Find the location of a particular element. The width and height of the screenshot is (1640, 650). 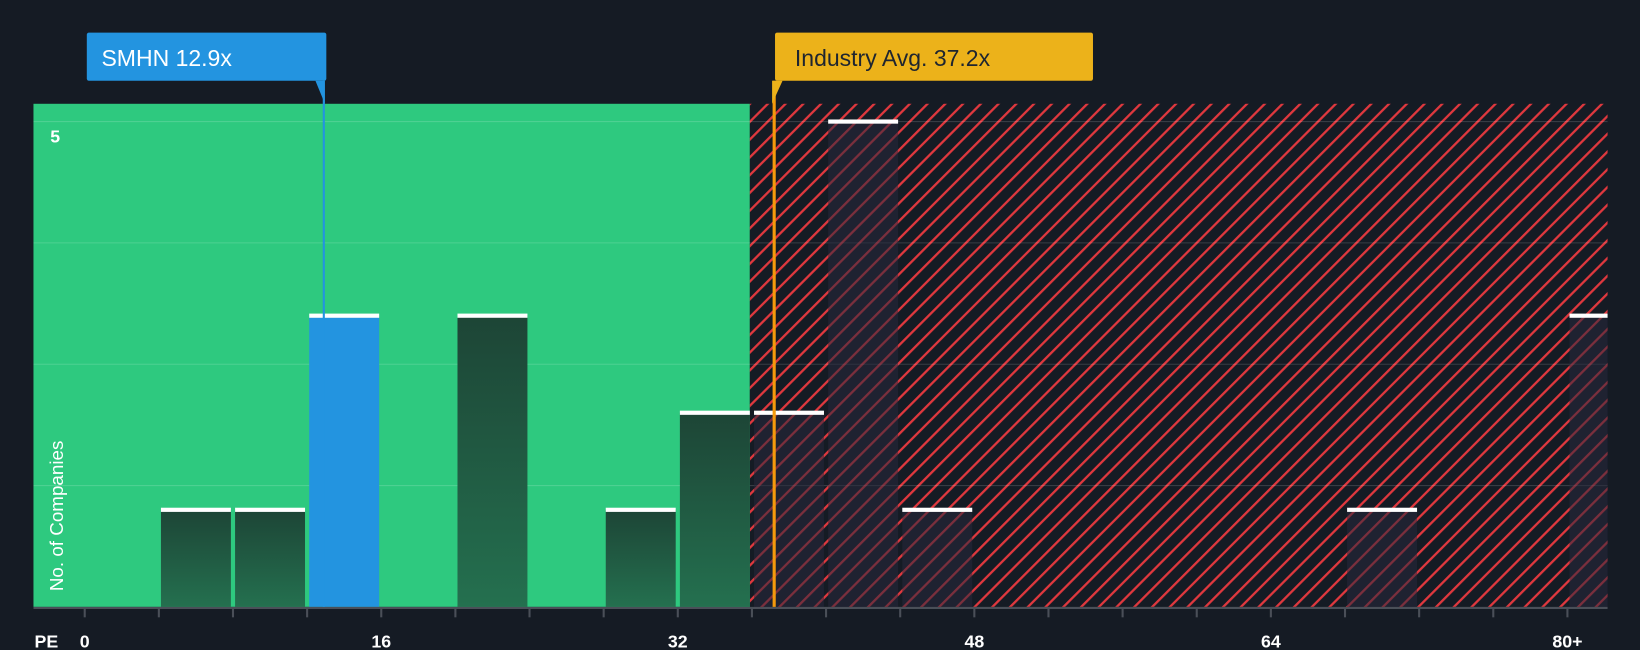

company-bar is located at coordinates (344, 461).